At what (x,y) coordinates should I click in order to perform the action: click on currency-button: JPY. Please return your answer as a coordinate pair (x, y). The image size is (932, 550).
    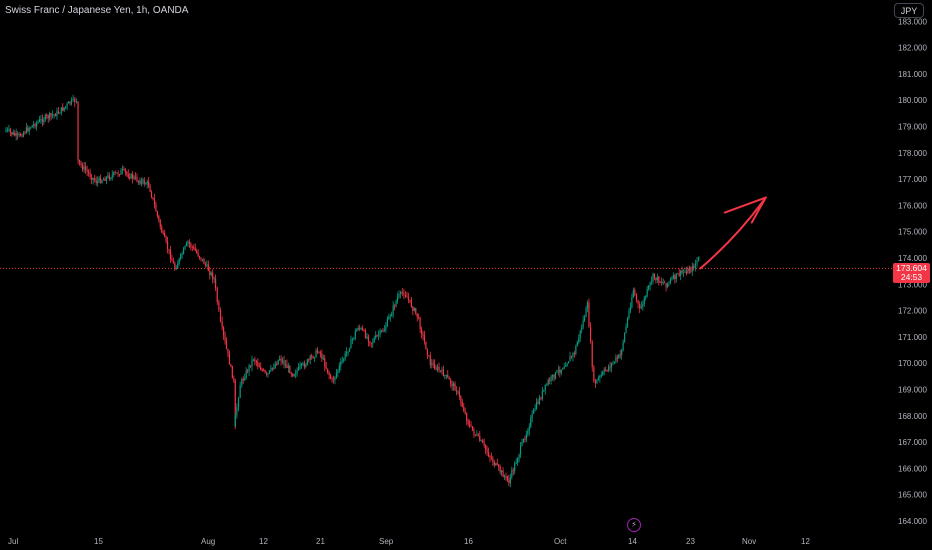
    Looking at the image, I should click on (909, 10).